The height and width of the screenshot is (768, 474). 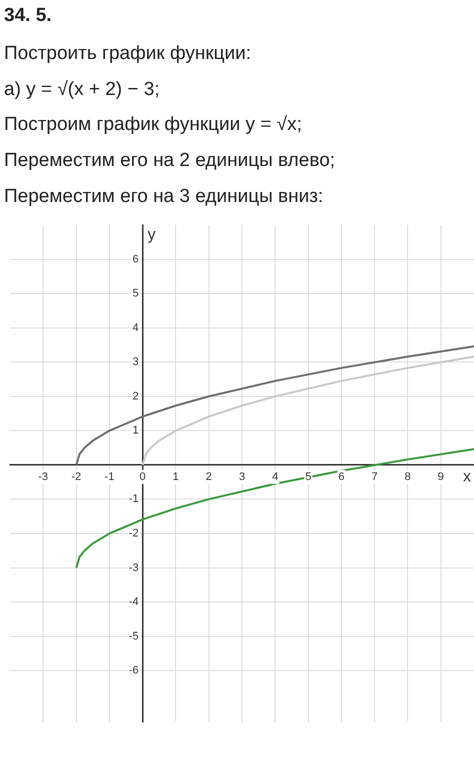 What do you see at coordinates (128, 54) in the screenshot?
I see `text: Построить график функции:` at bounding box center [128, 54].